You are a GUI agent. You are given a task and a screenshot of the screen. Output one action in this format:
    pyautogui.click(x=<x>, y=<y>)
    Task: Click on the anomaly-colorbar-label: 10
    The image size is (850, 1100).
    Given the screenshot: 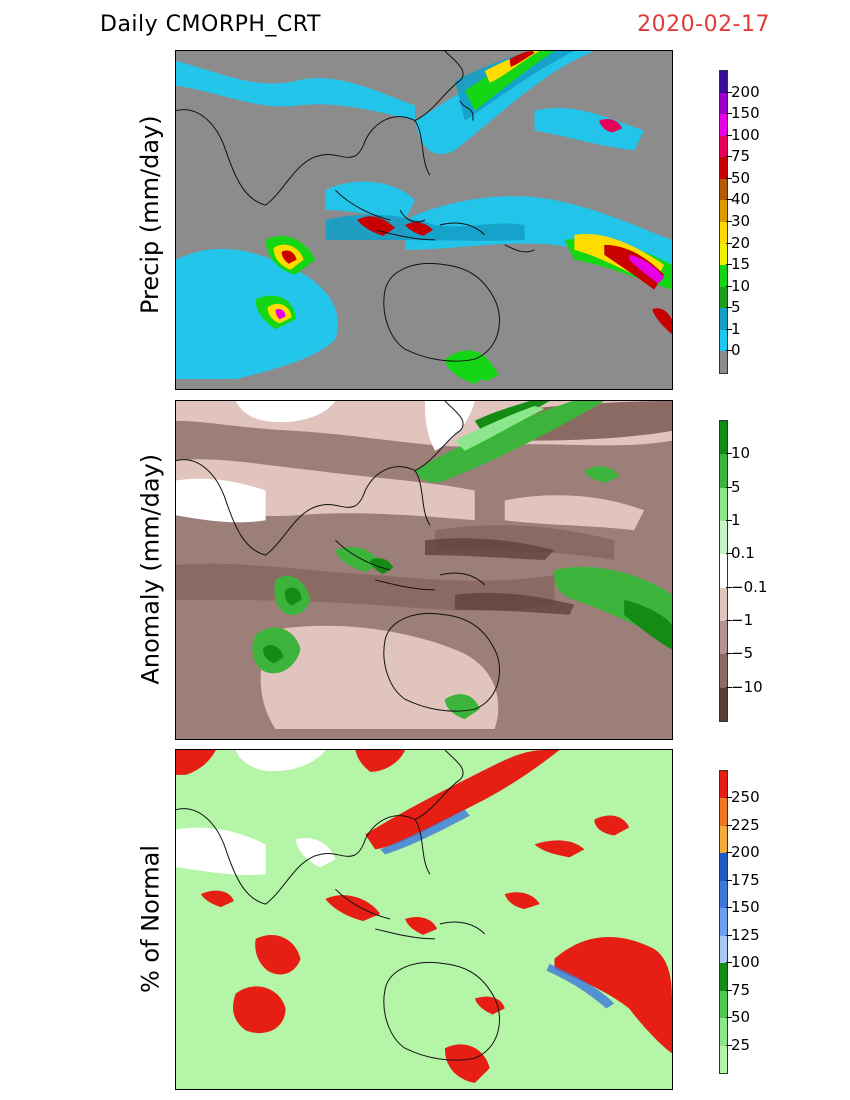 What is the action you would take?
    pyautogui.click(x=741, y=453)
    